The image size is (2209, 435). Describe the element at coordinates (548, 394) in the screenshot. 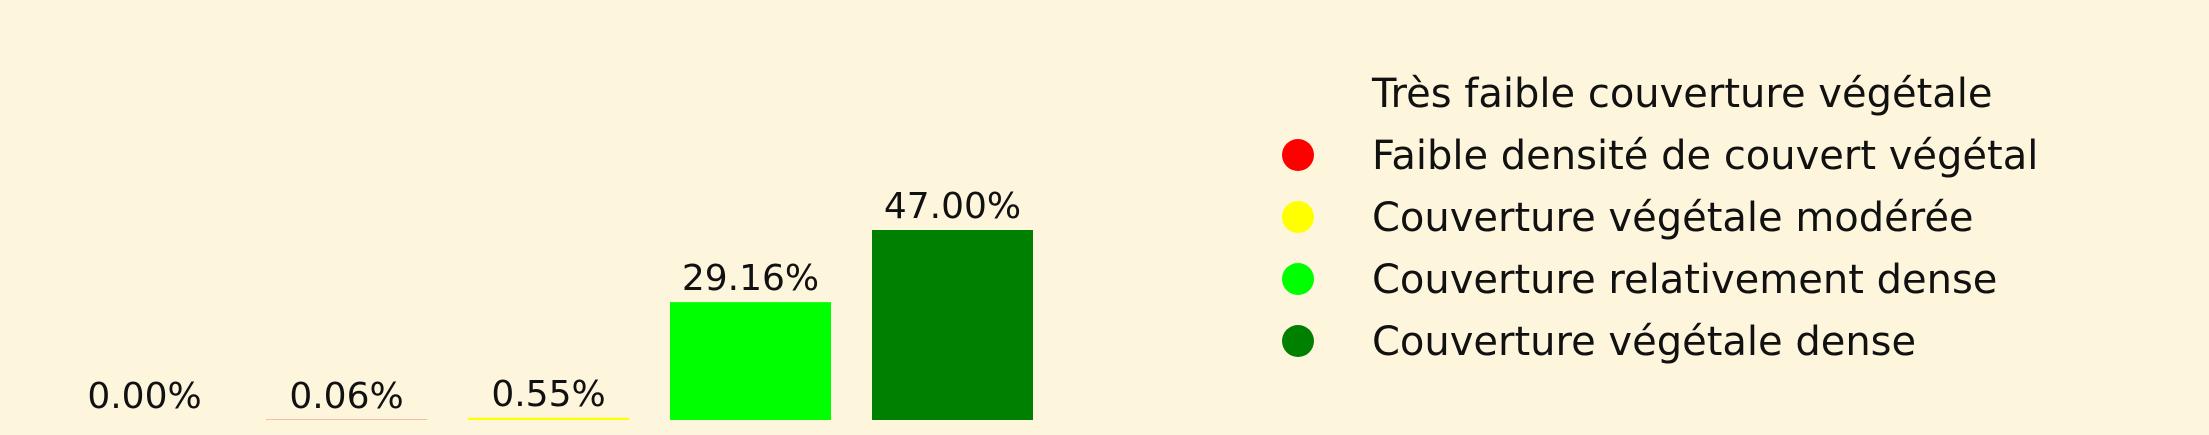

I see `bar-3-value-label: 0.55%` at that location.